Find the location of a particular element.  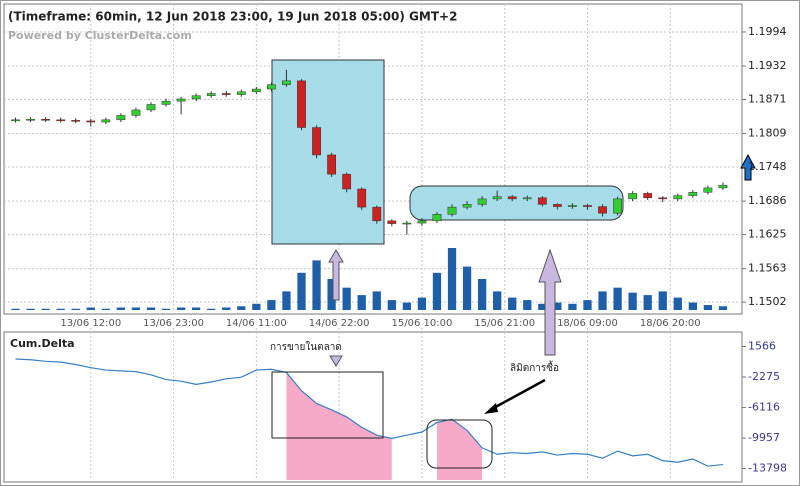

annotation: การขายในตลาด is located at coordinates (306, 347).